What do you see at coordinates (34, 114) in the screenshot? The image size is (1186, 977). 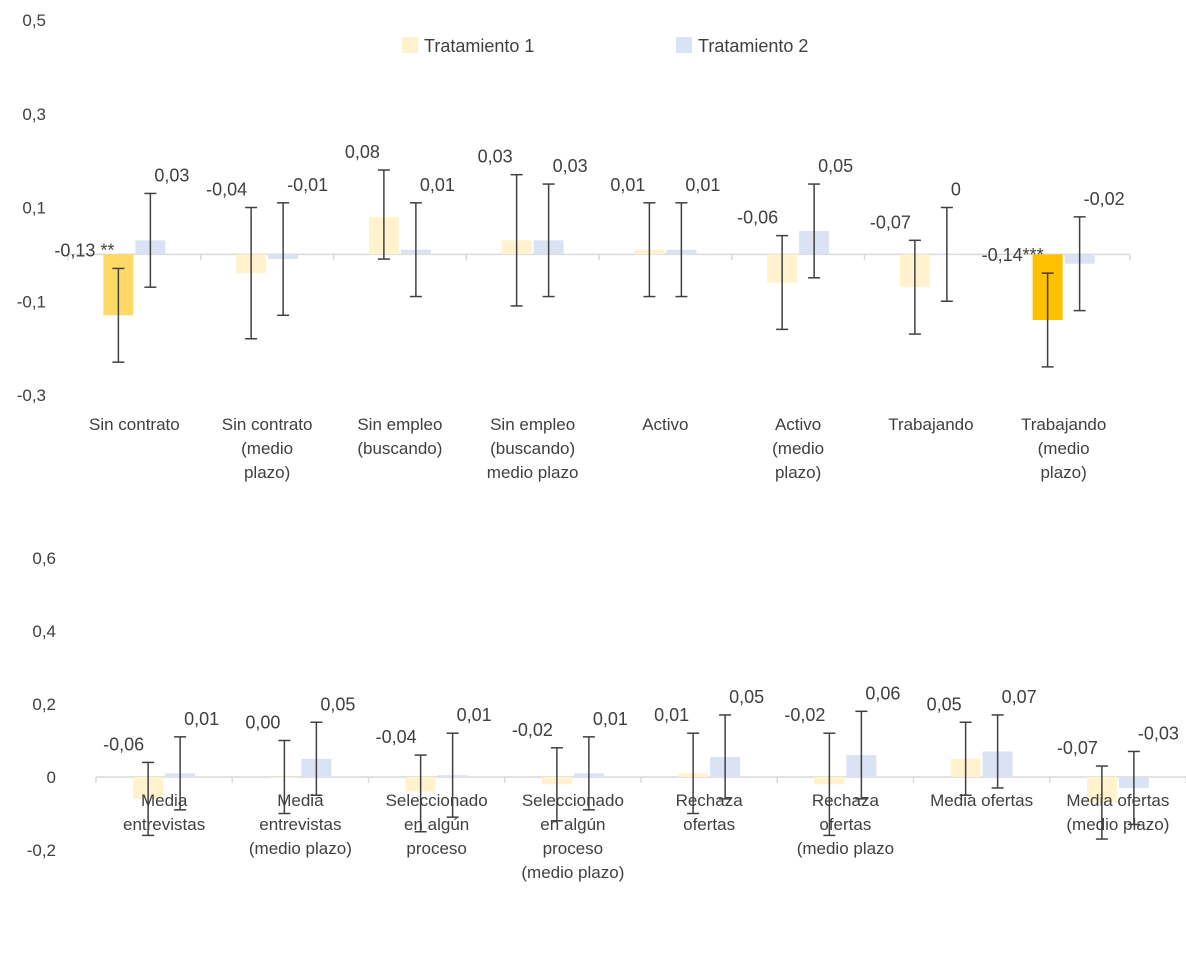 I see `y-tick-label: 0,3` at bounding box center [34, 114].